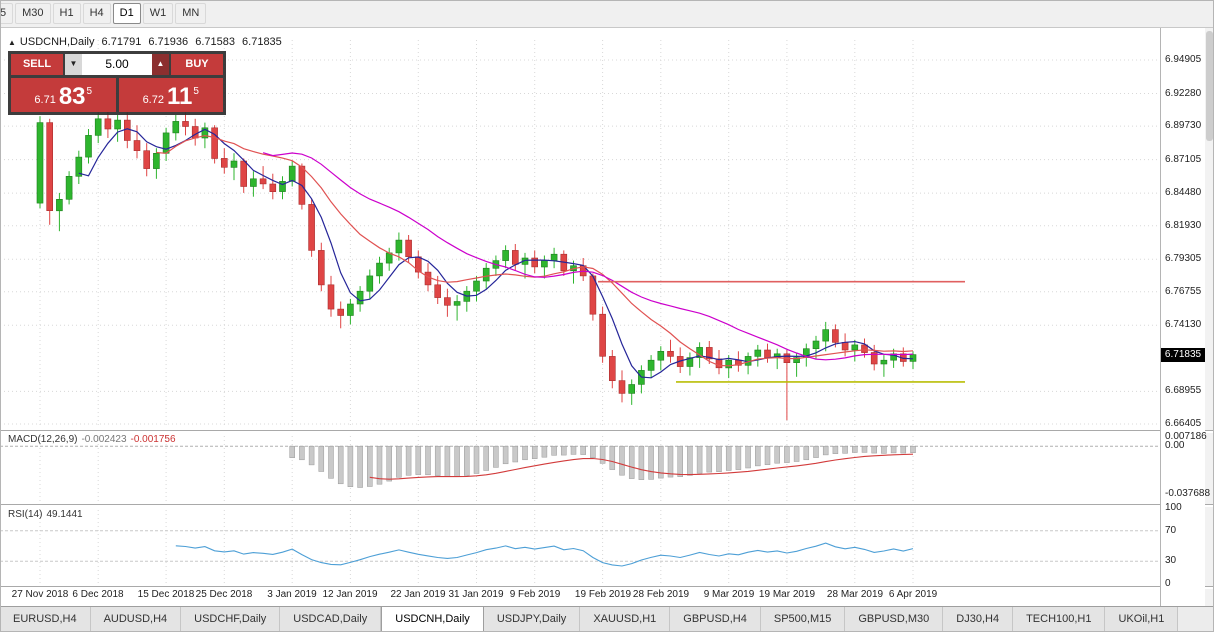 The image size is (1214, 632). What do you see at coordinates (72, 96) in the screenshot?
I see `sell-price-big: 83` at bounding box center [72, 96].